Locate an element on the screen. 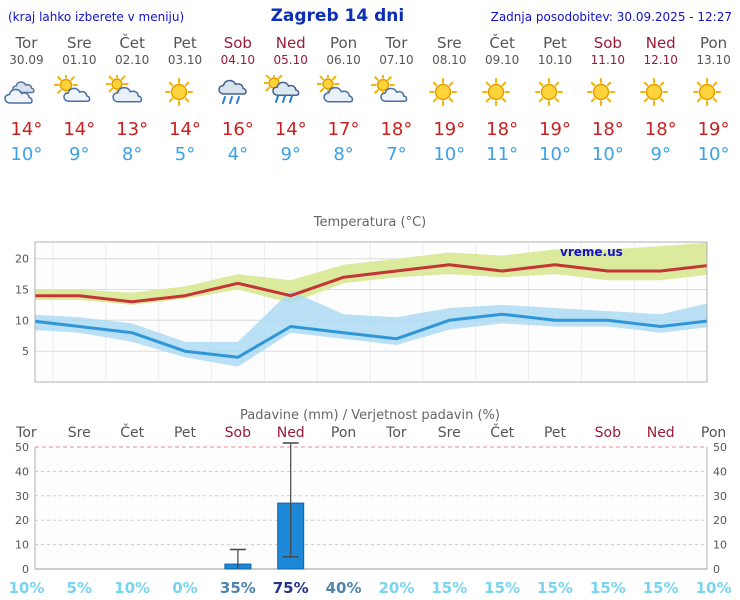 The height and width of the screenshot is (600, 740). temp-chart-title: Temperatura (°C) is located at coordinates (370, 222).